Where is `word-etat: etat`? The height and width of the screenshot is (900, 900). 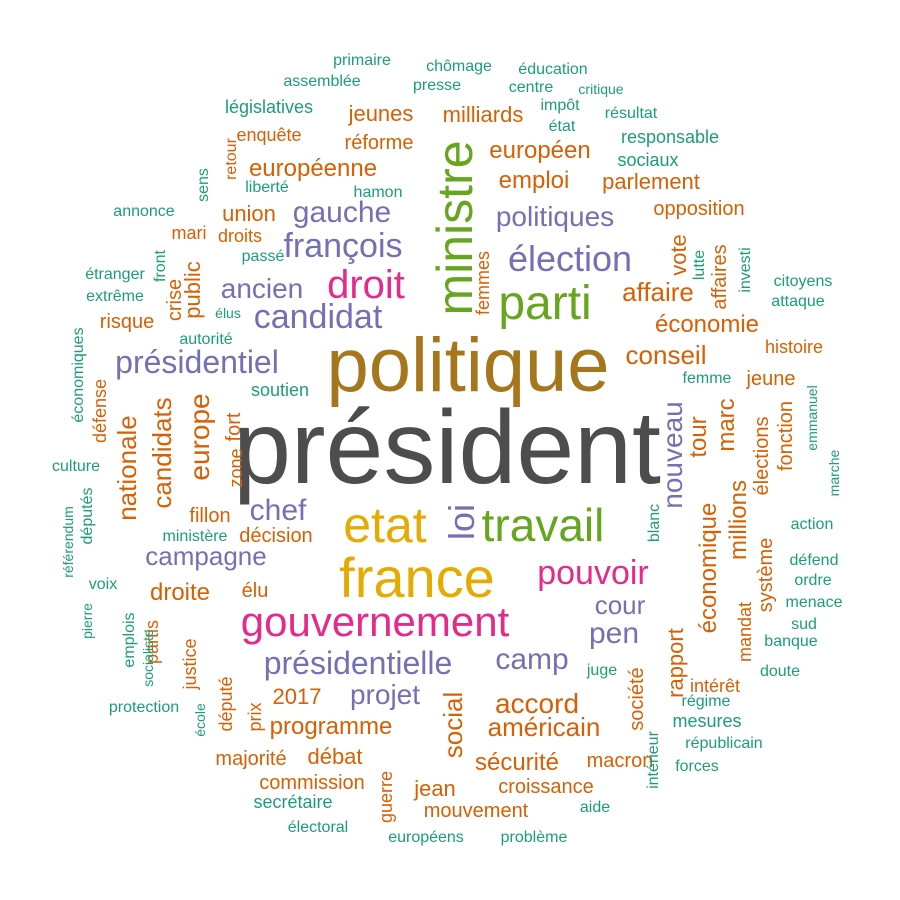 word-etat: etat is located at coordinates (385, 525).